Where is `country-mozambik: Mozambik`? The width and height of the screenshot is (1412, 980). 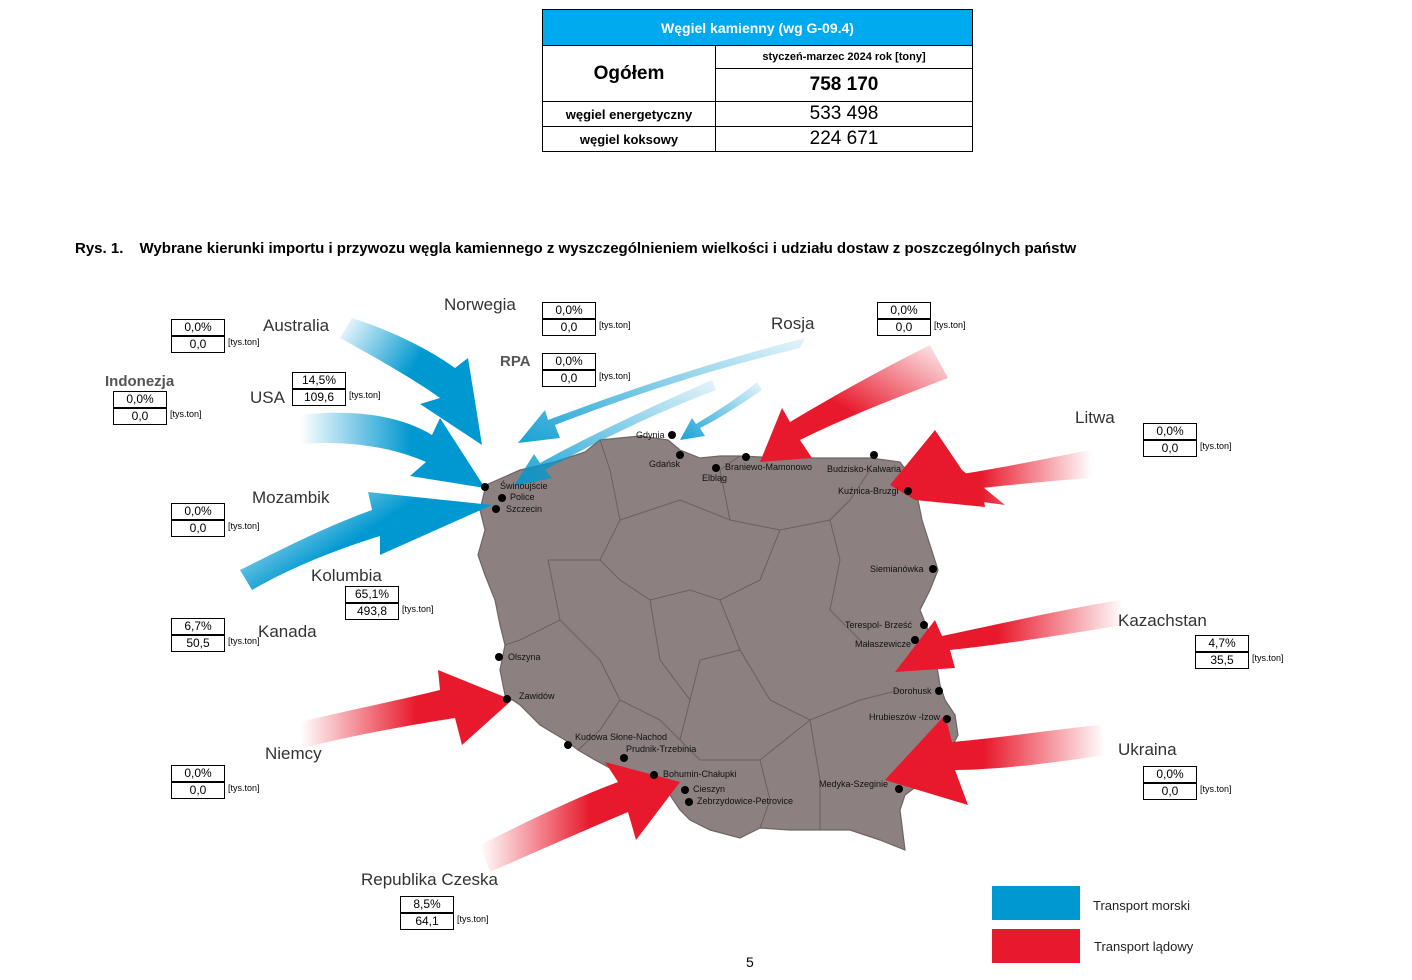
country-mozambik: Mozambik is located at coordinates (291, 497).